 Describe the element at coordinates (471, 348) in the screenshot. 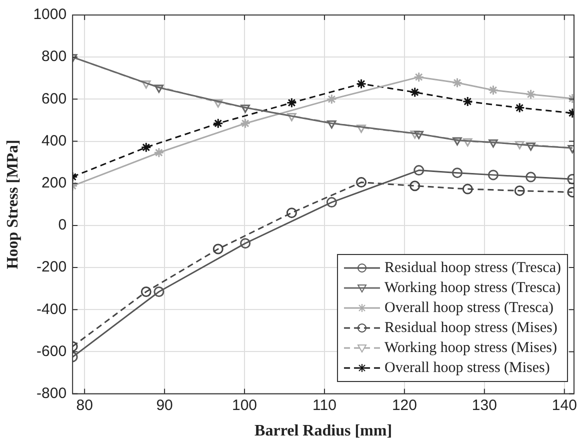

I see `legend-label: Working hoop stress (Mises)` at that location.